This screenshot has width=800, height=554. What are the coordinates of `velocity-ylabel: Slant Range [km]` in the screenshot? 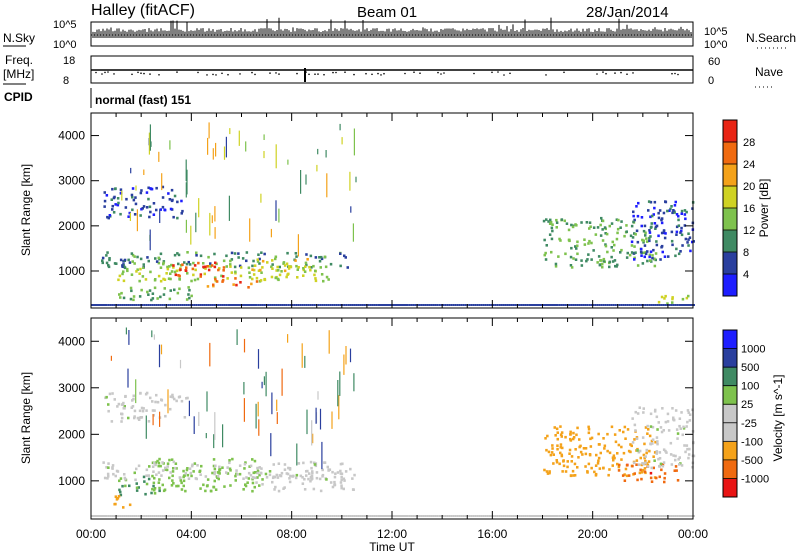 It's located at (26, 418).